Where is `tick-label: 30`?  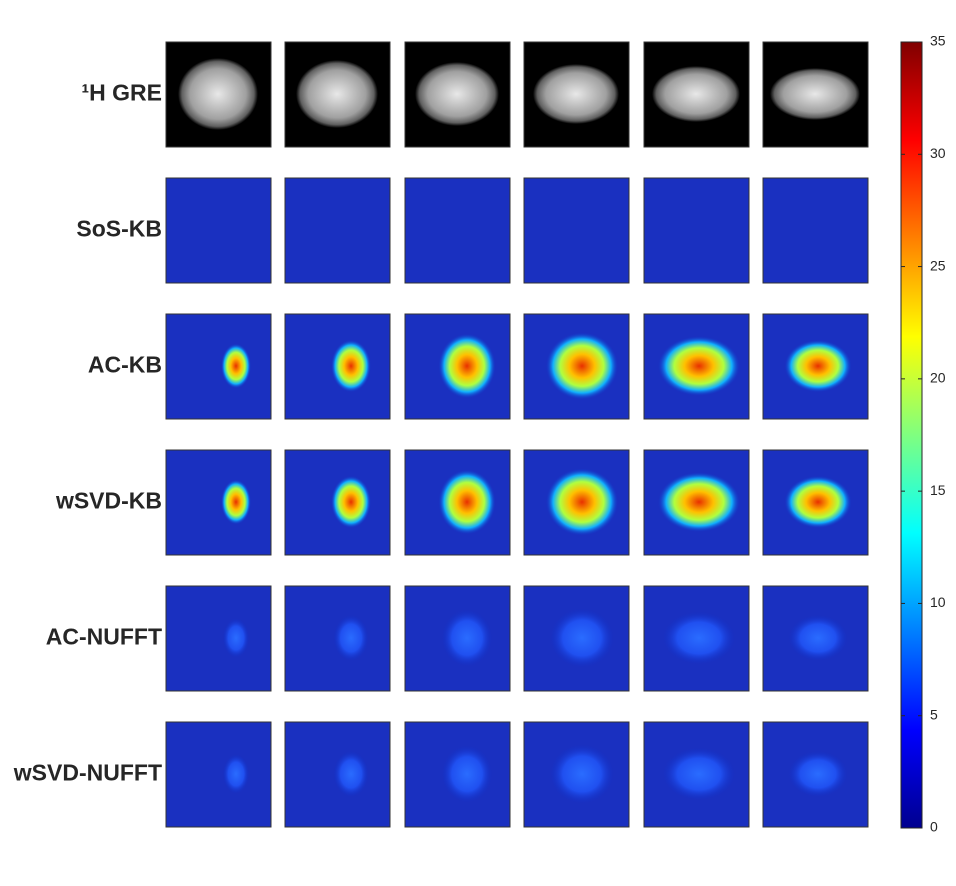
tick-label: 30 is located at coordinates (938, 153).